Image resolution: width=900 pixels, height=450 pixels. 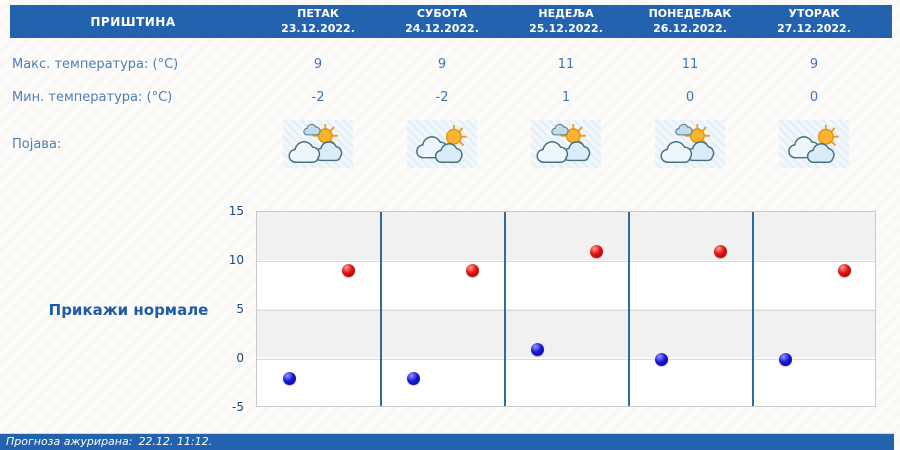 I want to click on max-temp-row: Макс. температура: (°C) 9 9 11 11 9, so click(x=451, y=64).